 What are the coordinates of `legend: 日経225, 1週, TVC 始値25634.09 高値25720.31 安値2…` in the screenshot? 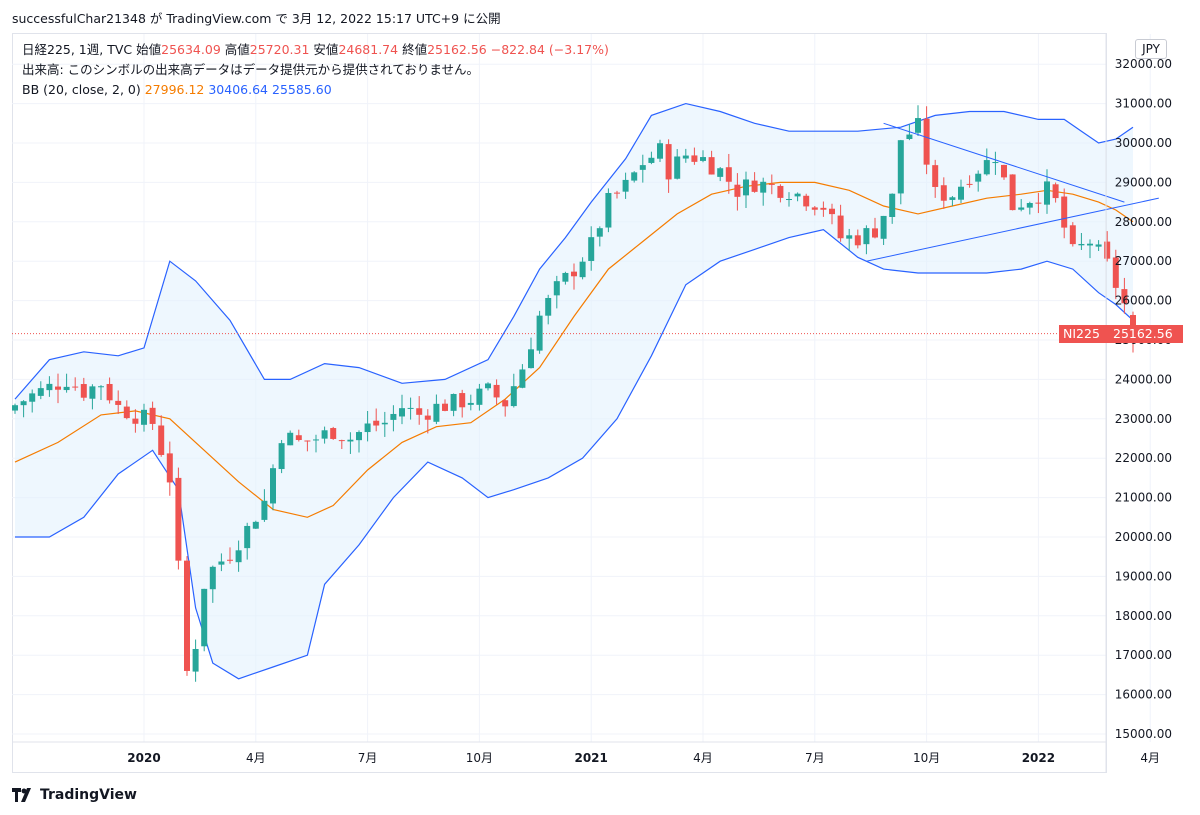 It's located at (315, 70).